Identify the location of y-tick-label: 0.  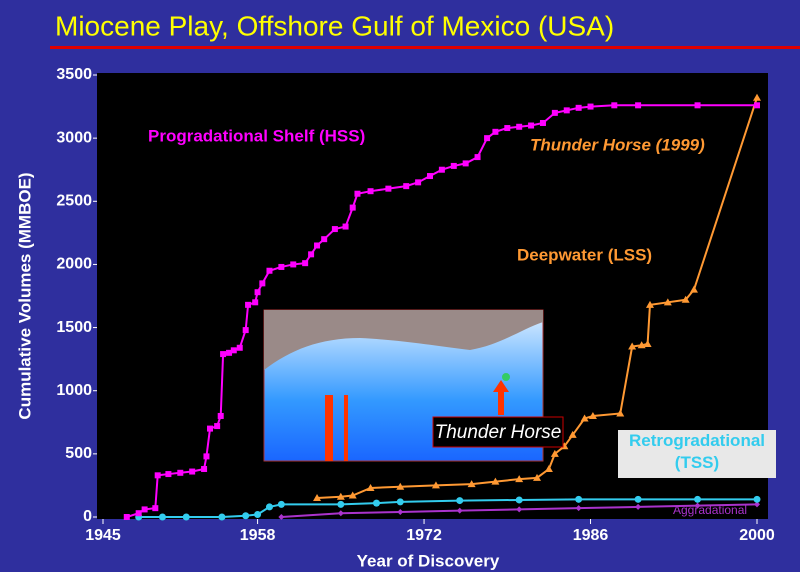
(87, 516).